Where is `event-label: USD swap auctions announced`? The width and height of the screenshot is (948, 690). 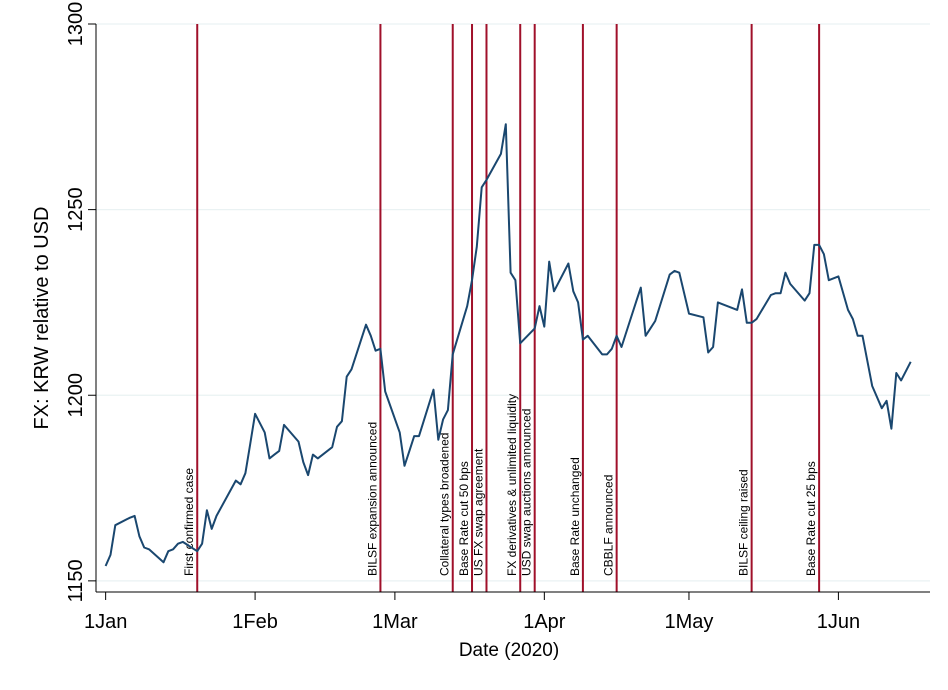
event-label: USD swap auctions announced is located at coordinates (527, 492).